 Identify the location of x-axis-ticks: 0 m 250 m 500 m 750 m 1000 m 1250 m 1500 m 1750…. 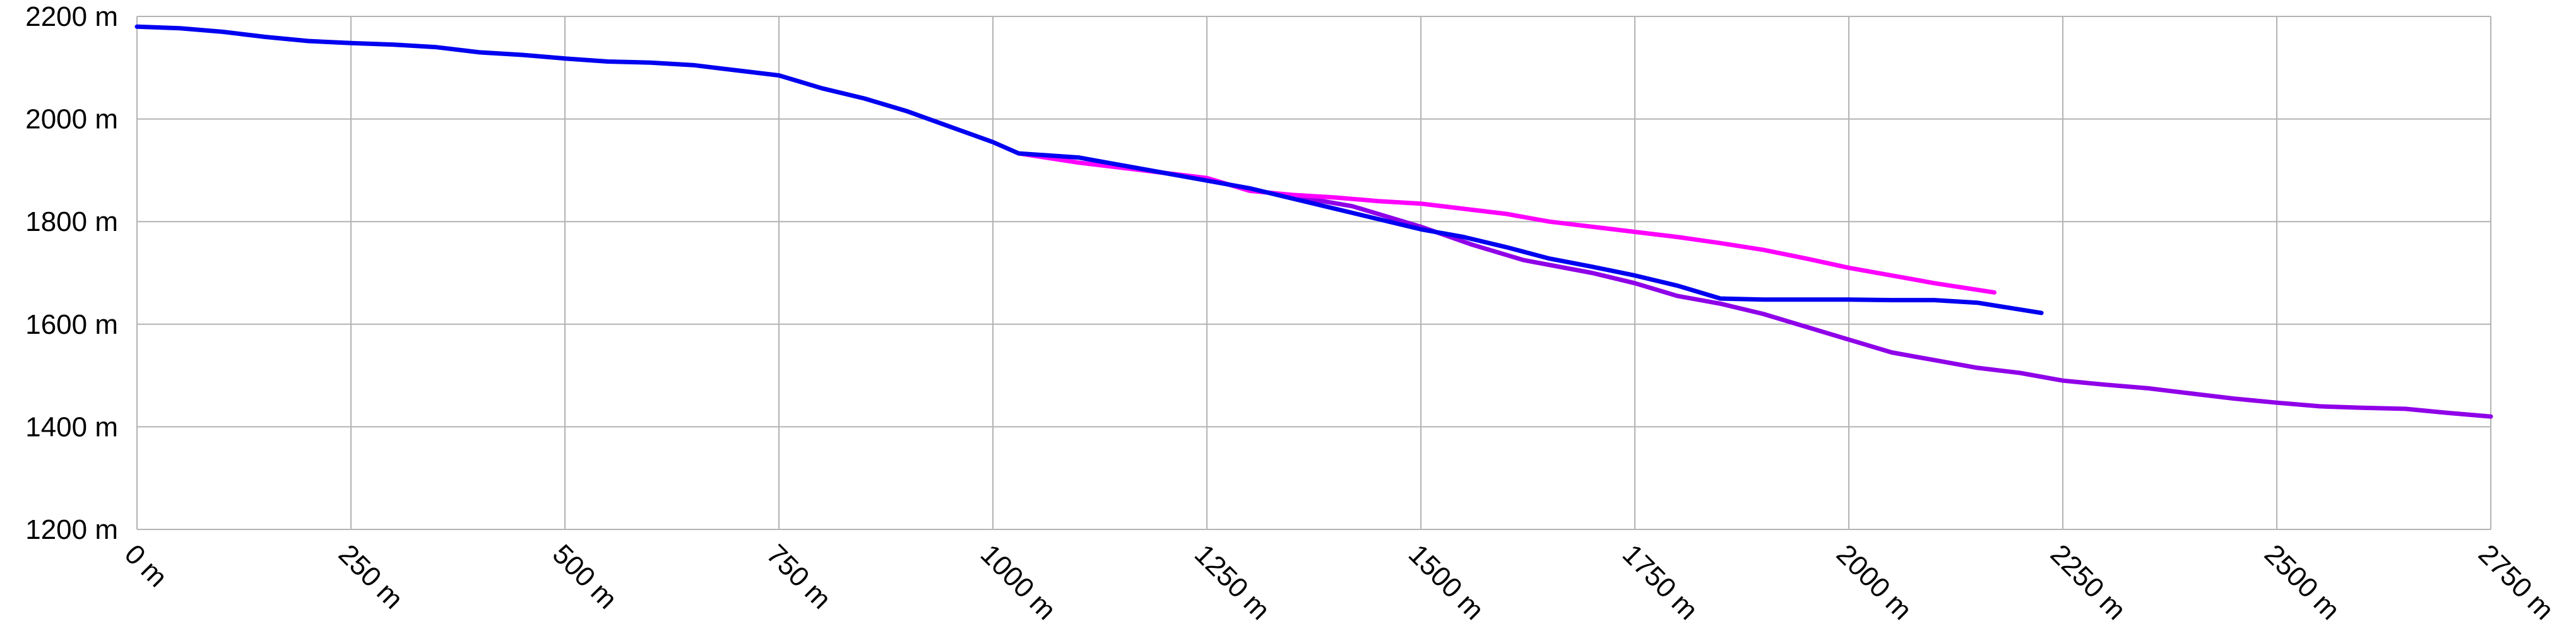
(1340, 581).